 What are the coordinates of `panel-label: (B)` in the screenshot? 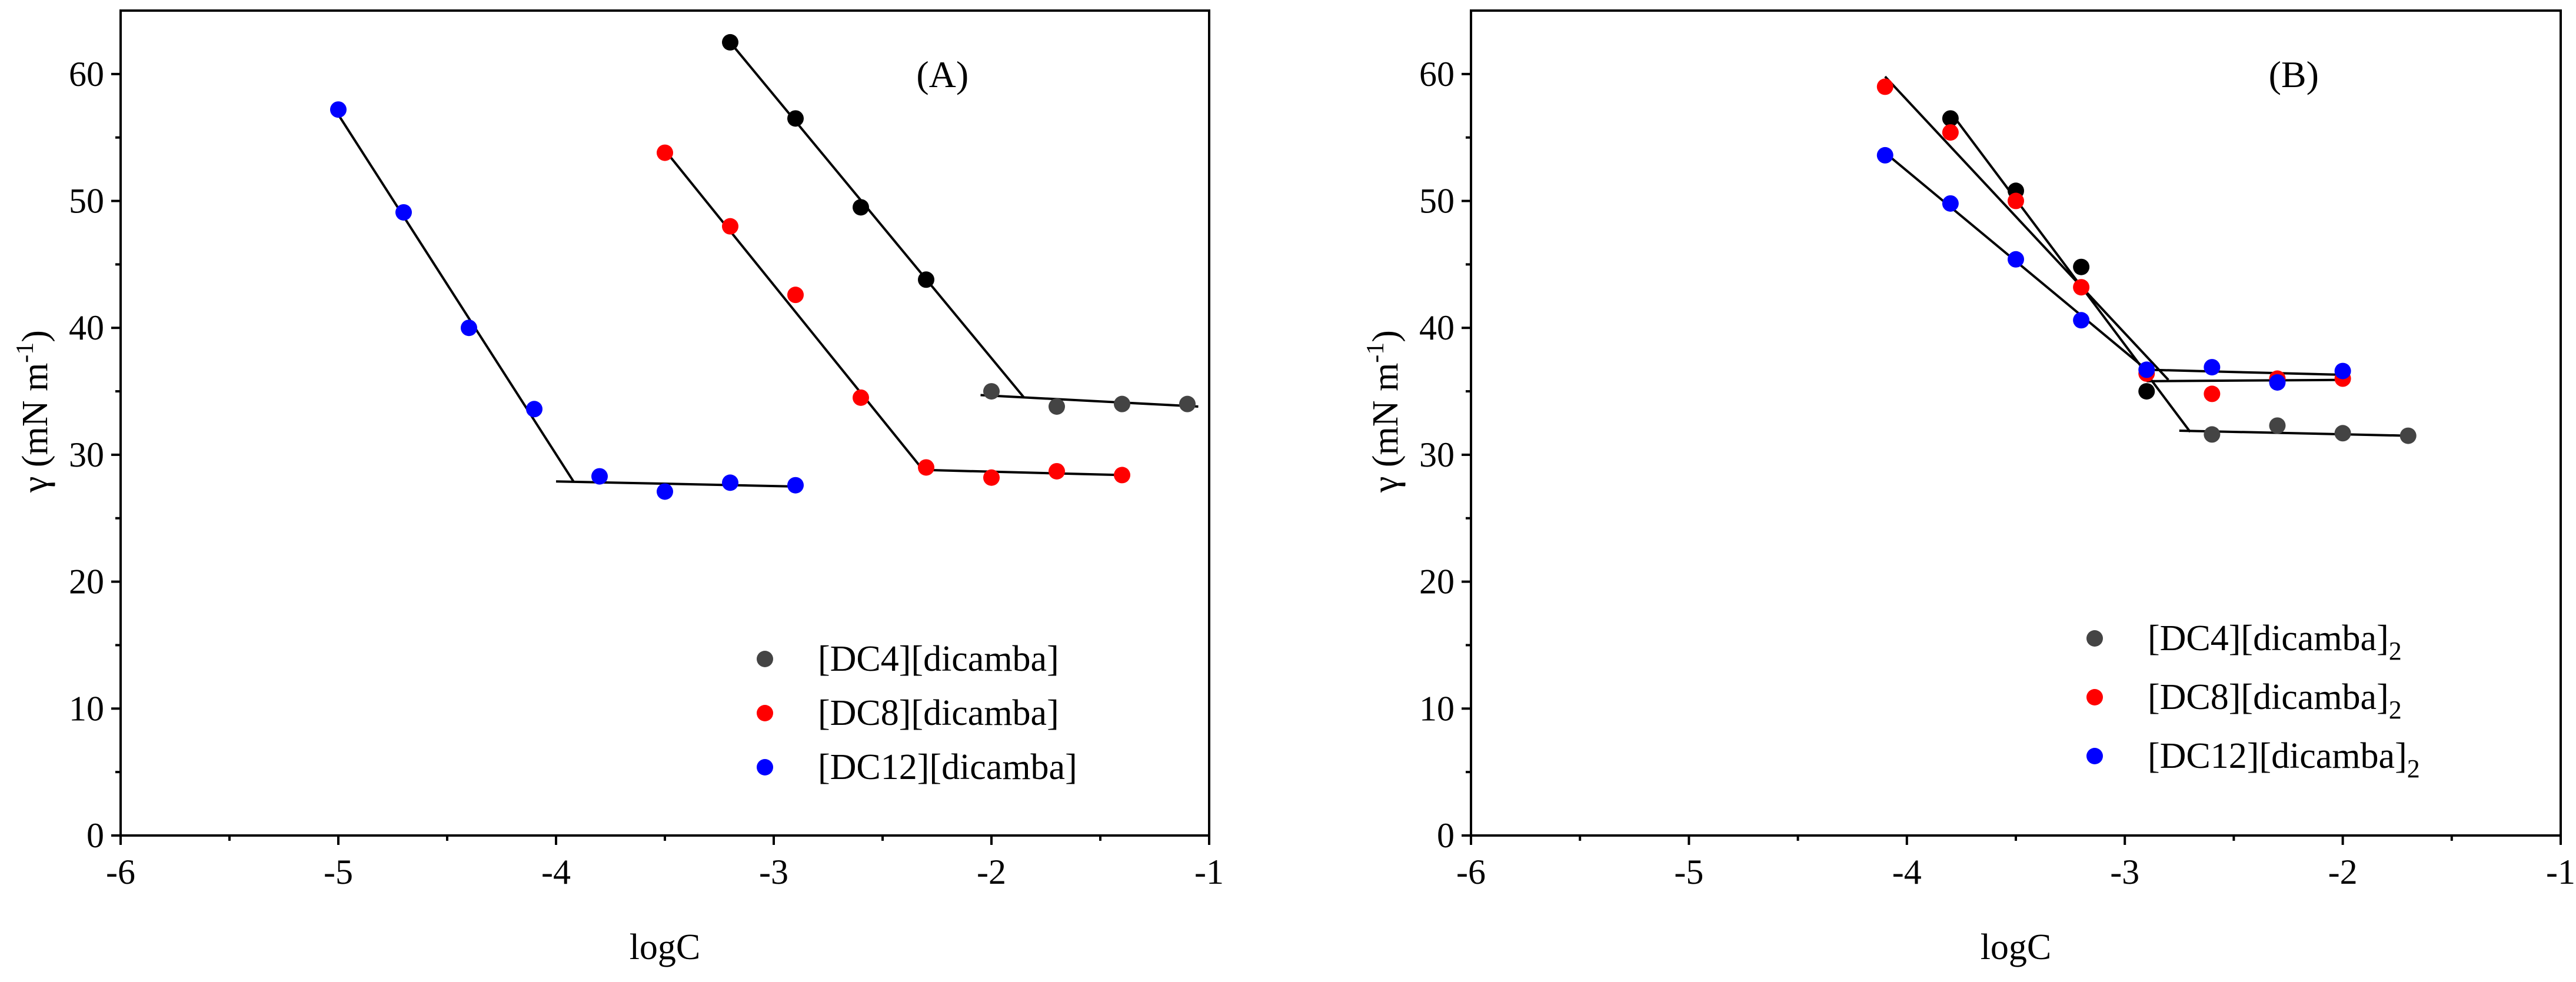 It's located at (2294, 74).